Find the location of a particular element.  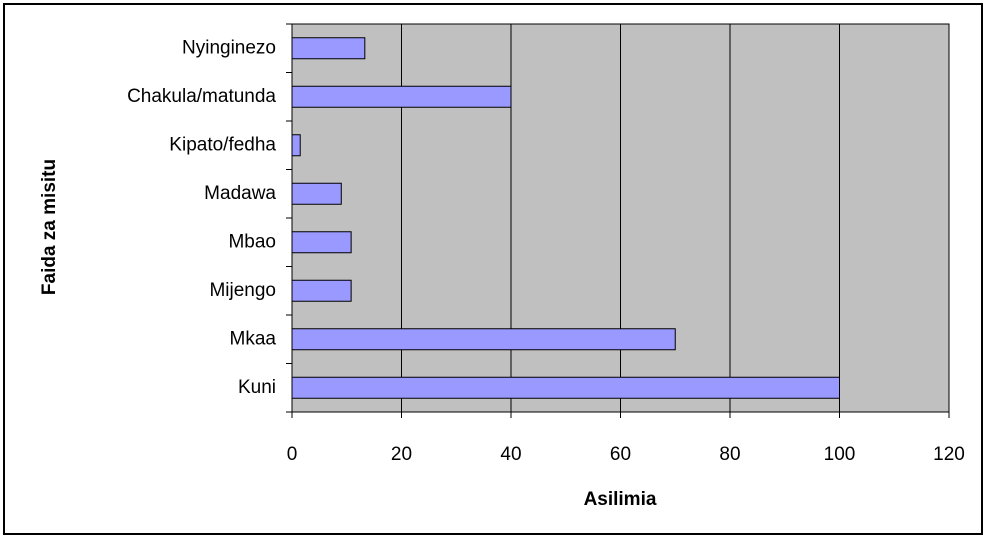

x-tick-label: 40 is located at coordinates (510, 454).